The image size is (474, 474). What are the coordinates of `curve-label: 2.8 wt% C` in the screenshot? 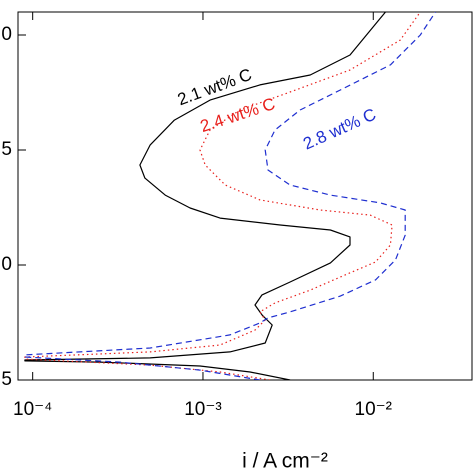 It's located at (339, 129).